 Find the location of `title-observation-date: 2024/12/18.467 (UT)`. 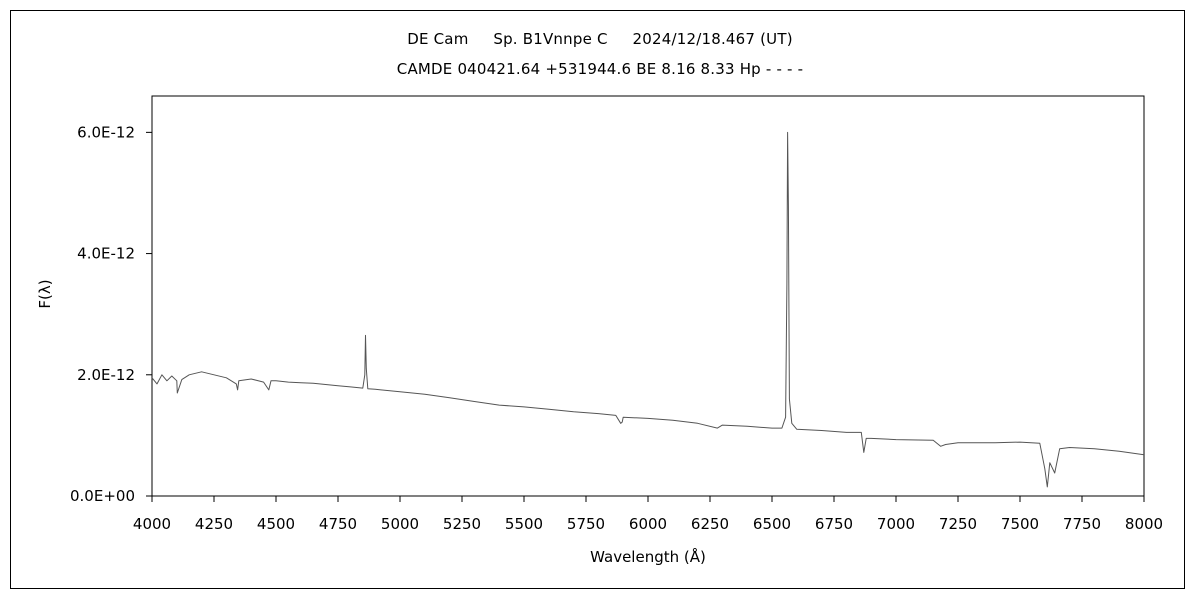

title-observation-date: 2024/12/18.467 (UT) is located at coordinates (712, 39).